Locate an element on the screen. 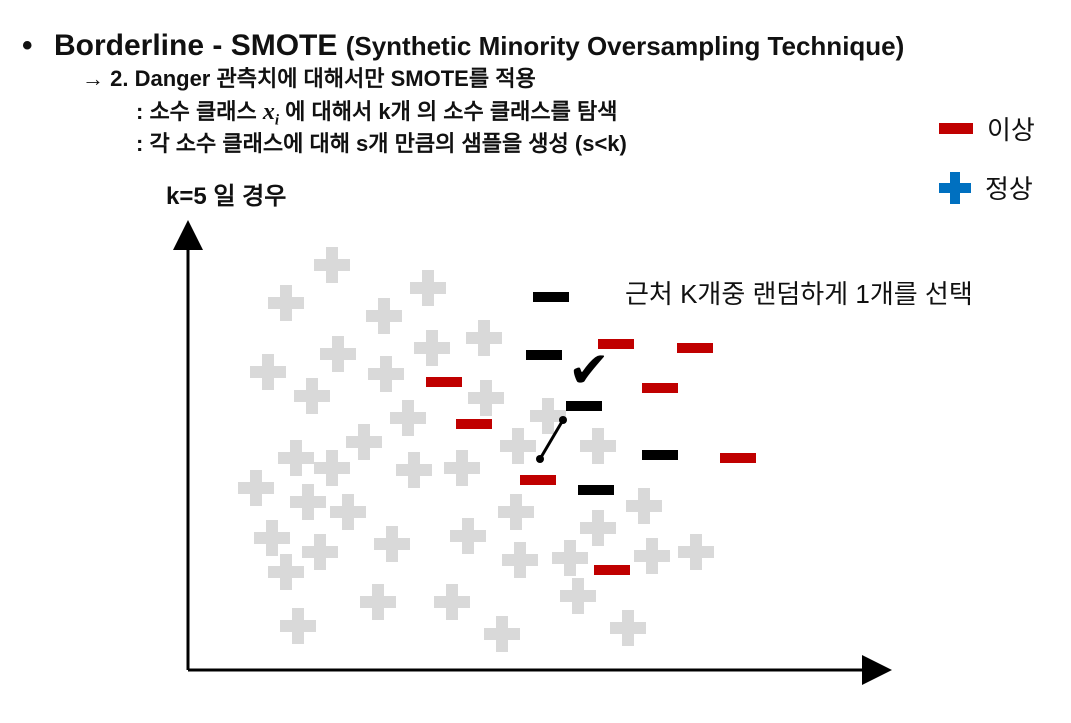 The image size is (1071, 723). minus-icon is located at coordinates (956, 128).